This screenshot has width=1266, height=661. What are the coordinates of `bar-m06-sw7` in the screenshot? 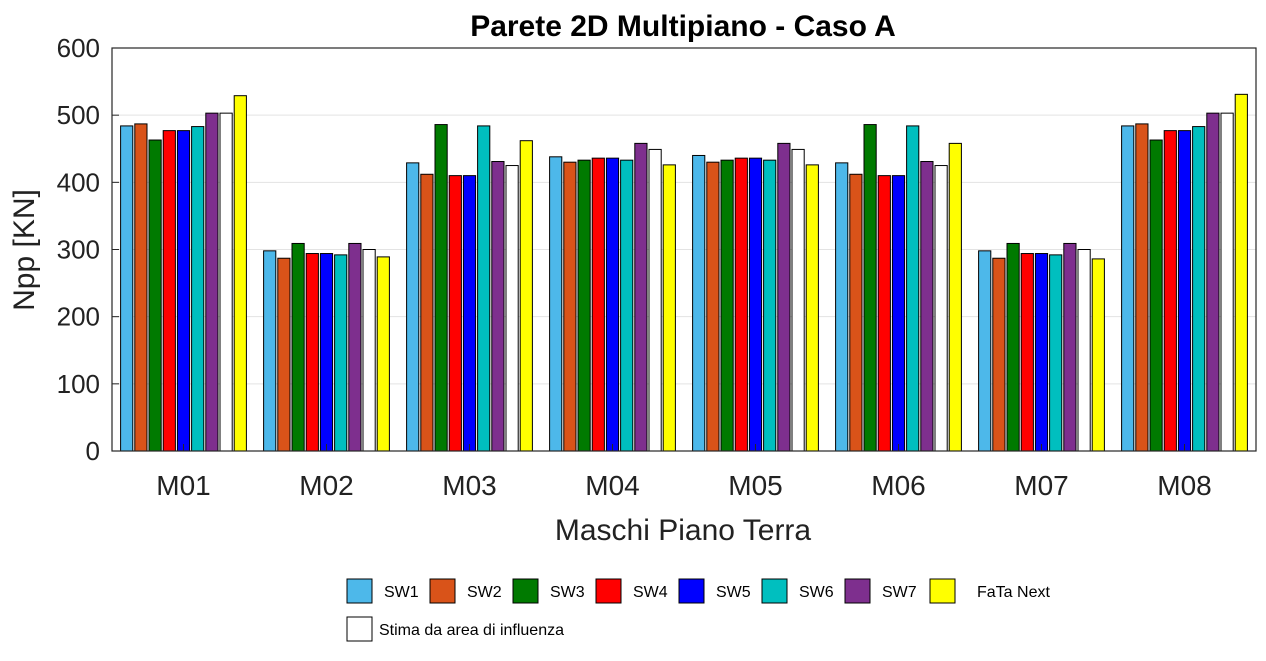 It's located at (927, 306).